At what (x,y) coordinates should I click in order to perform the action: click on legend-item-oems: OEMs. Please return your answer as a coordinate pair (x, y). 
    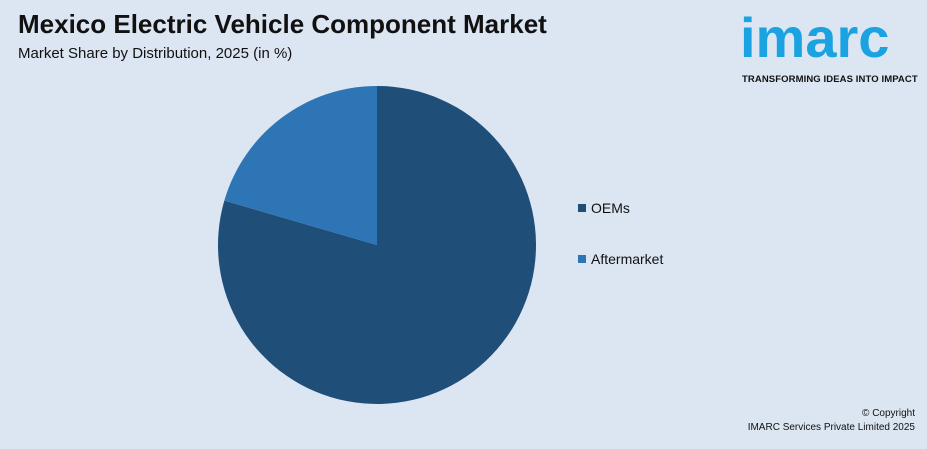
    Looking at the image, I should click on (620, 208).